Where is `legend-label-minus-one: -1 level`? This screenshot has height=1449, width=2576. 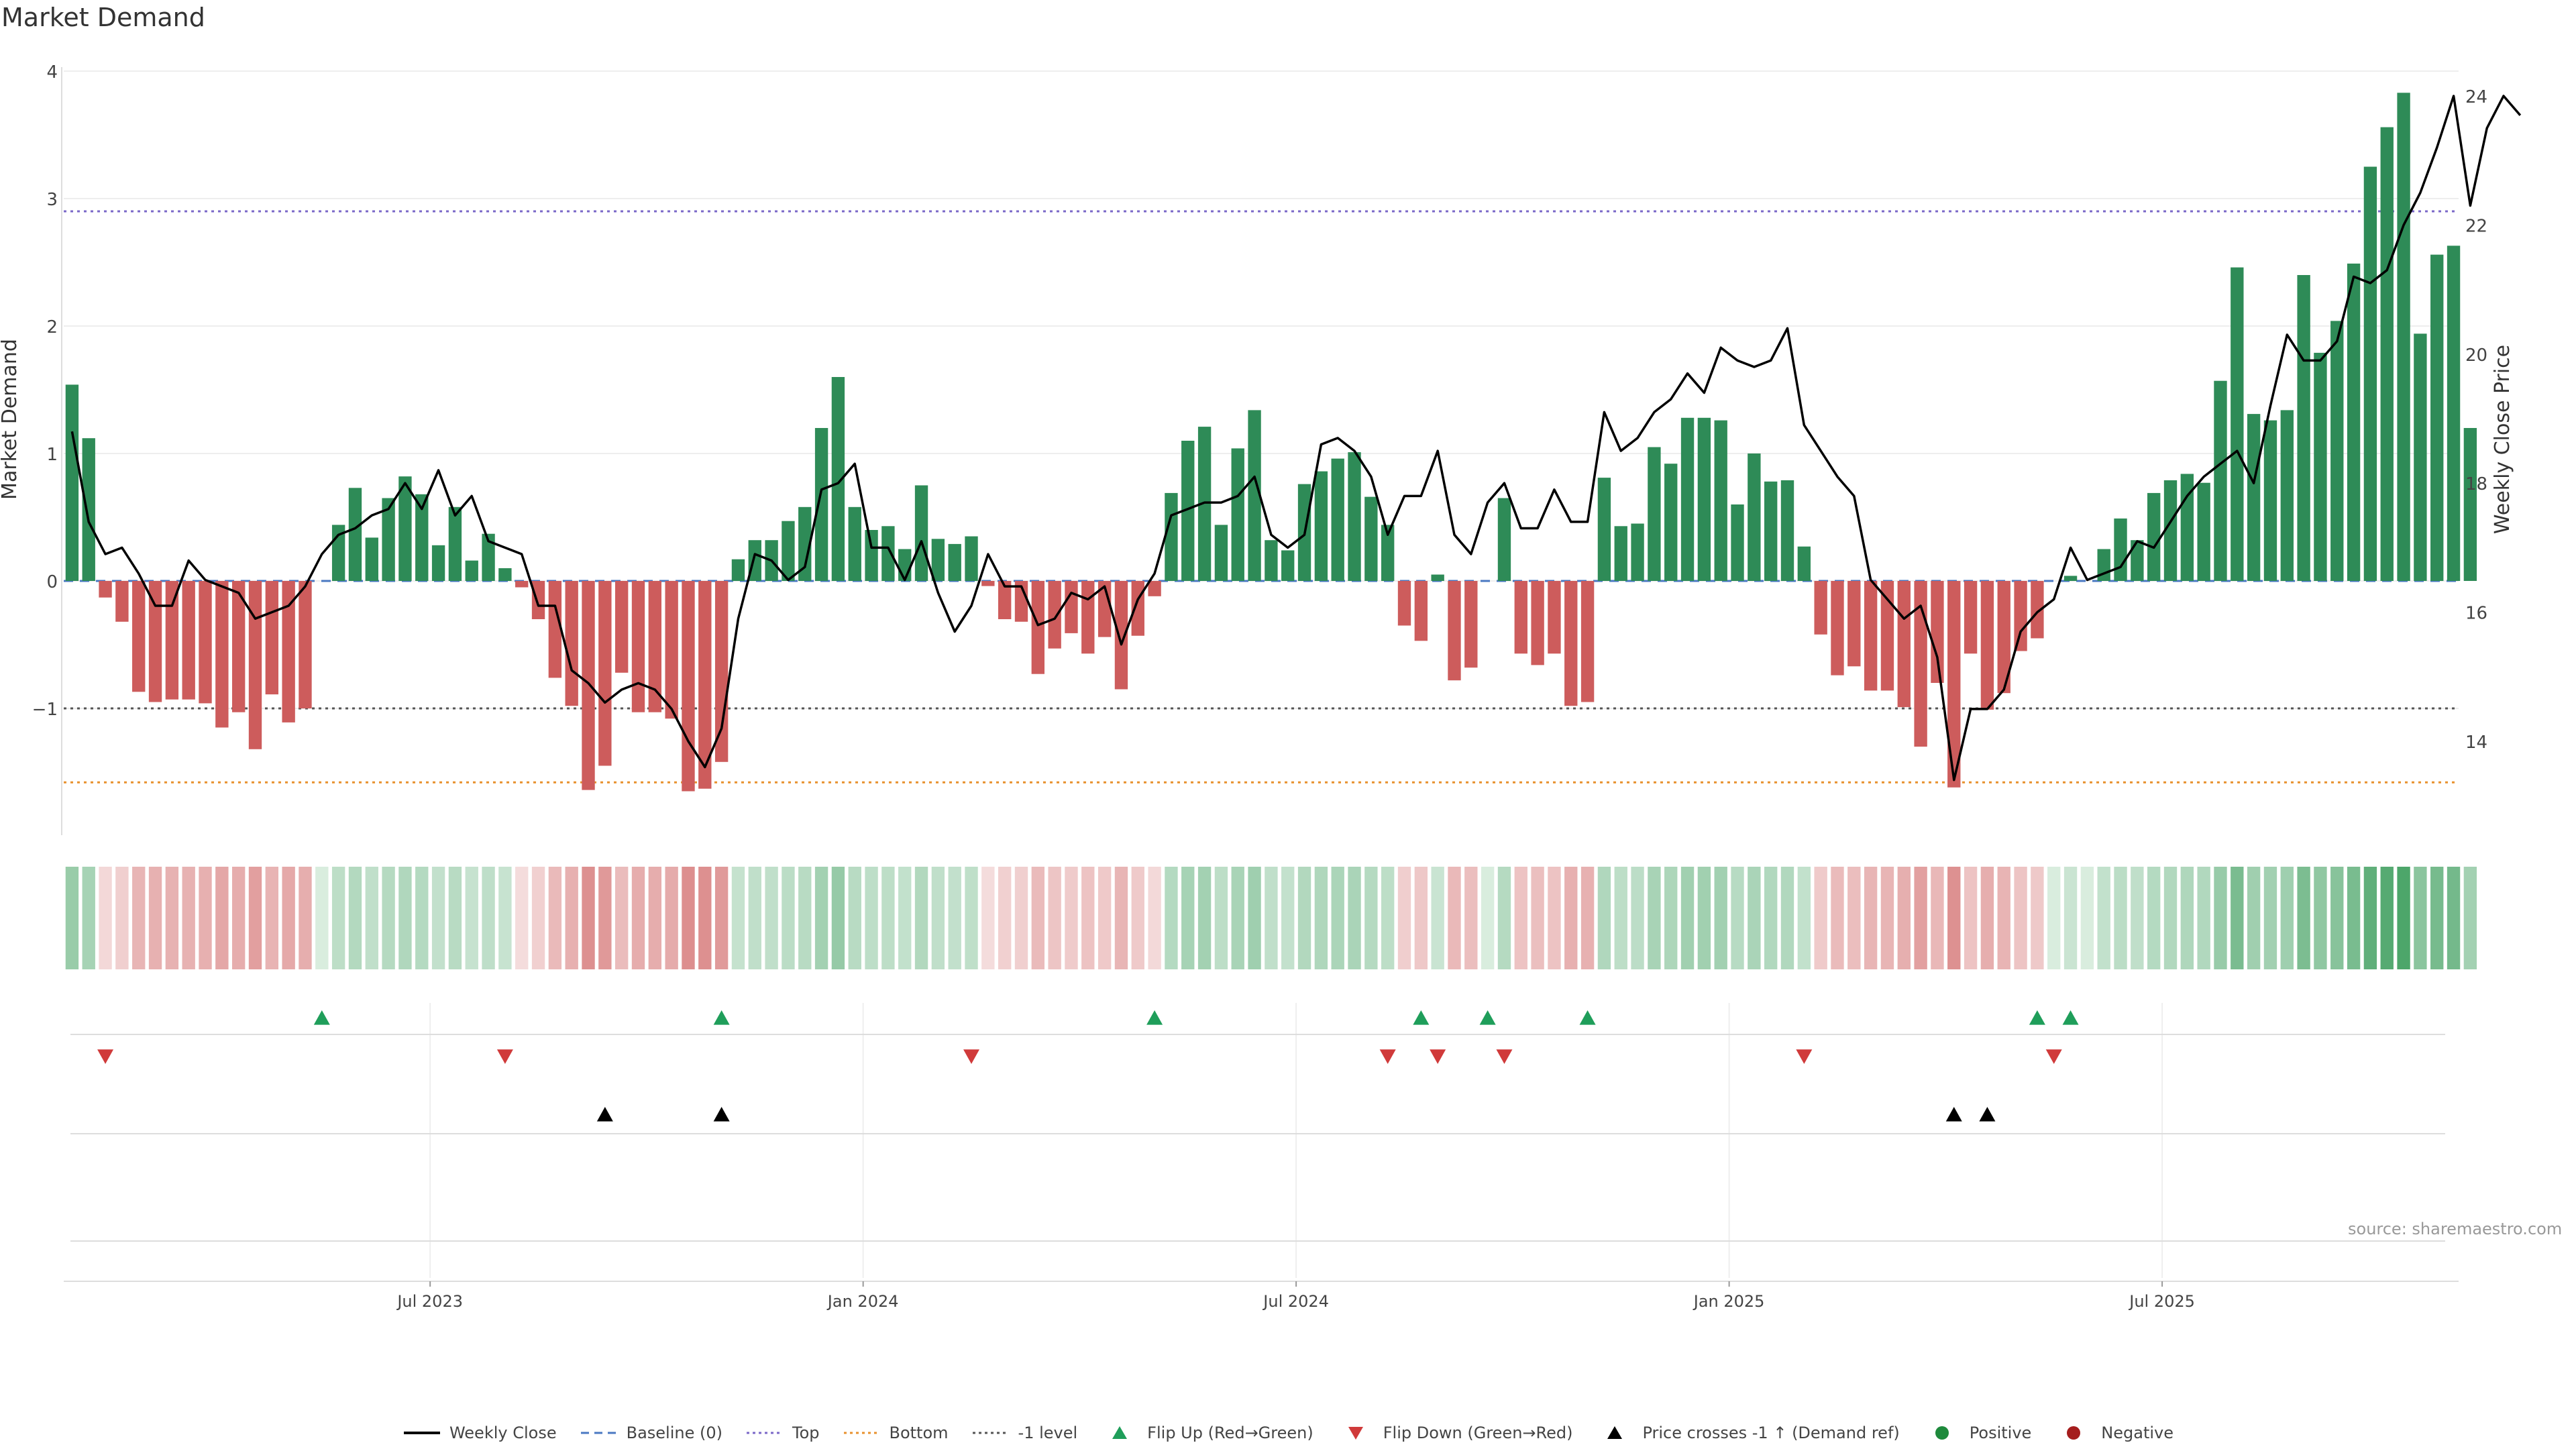
legend-label-minus-one: -1 level is located at coordinates (1048, 1433).